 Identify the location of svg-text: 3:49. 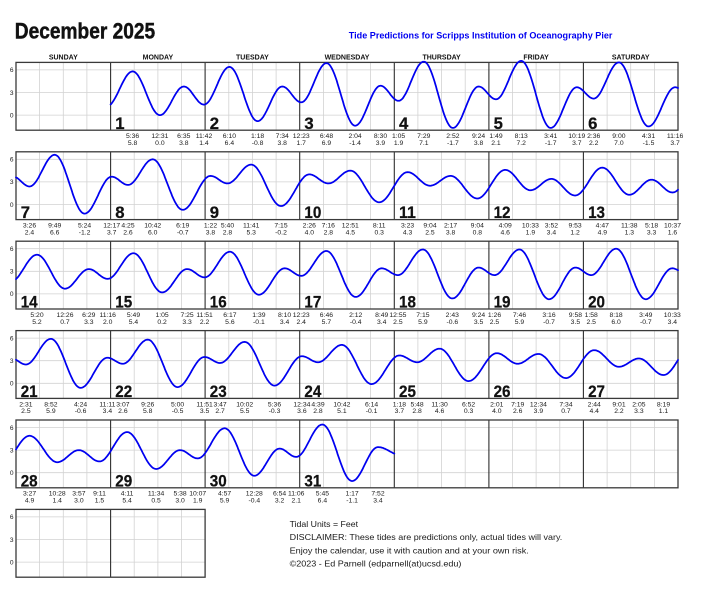
(645, 315).